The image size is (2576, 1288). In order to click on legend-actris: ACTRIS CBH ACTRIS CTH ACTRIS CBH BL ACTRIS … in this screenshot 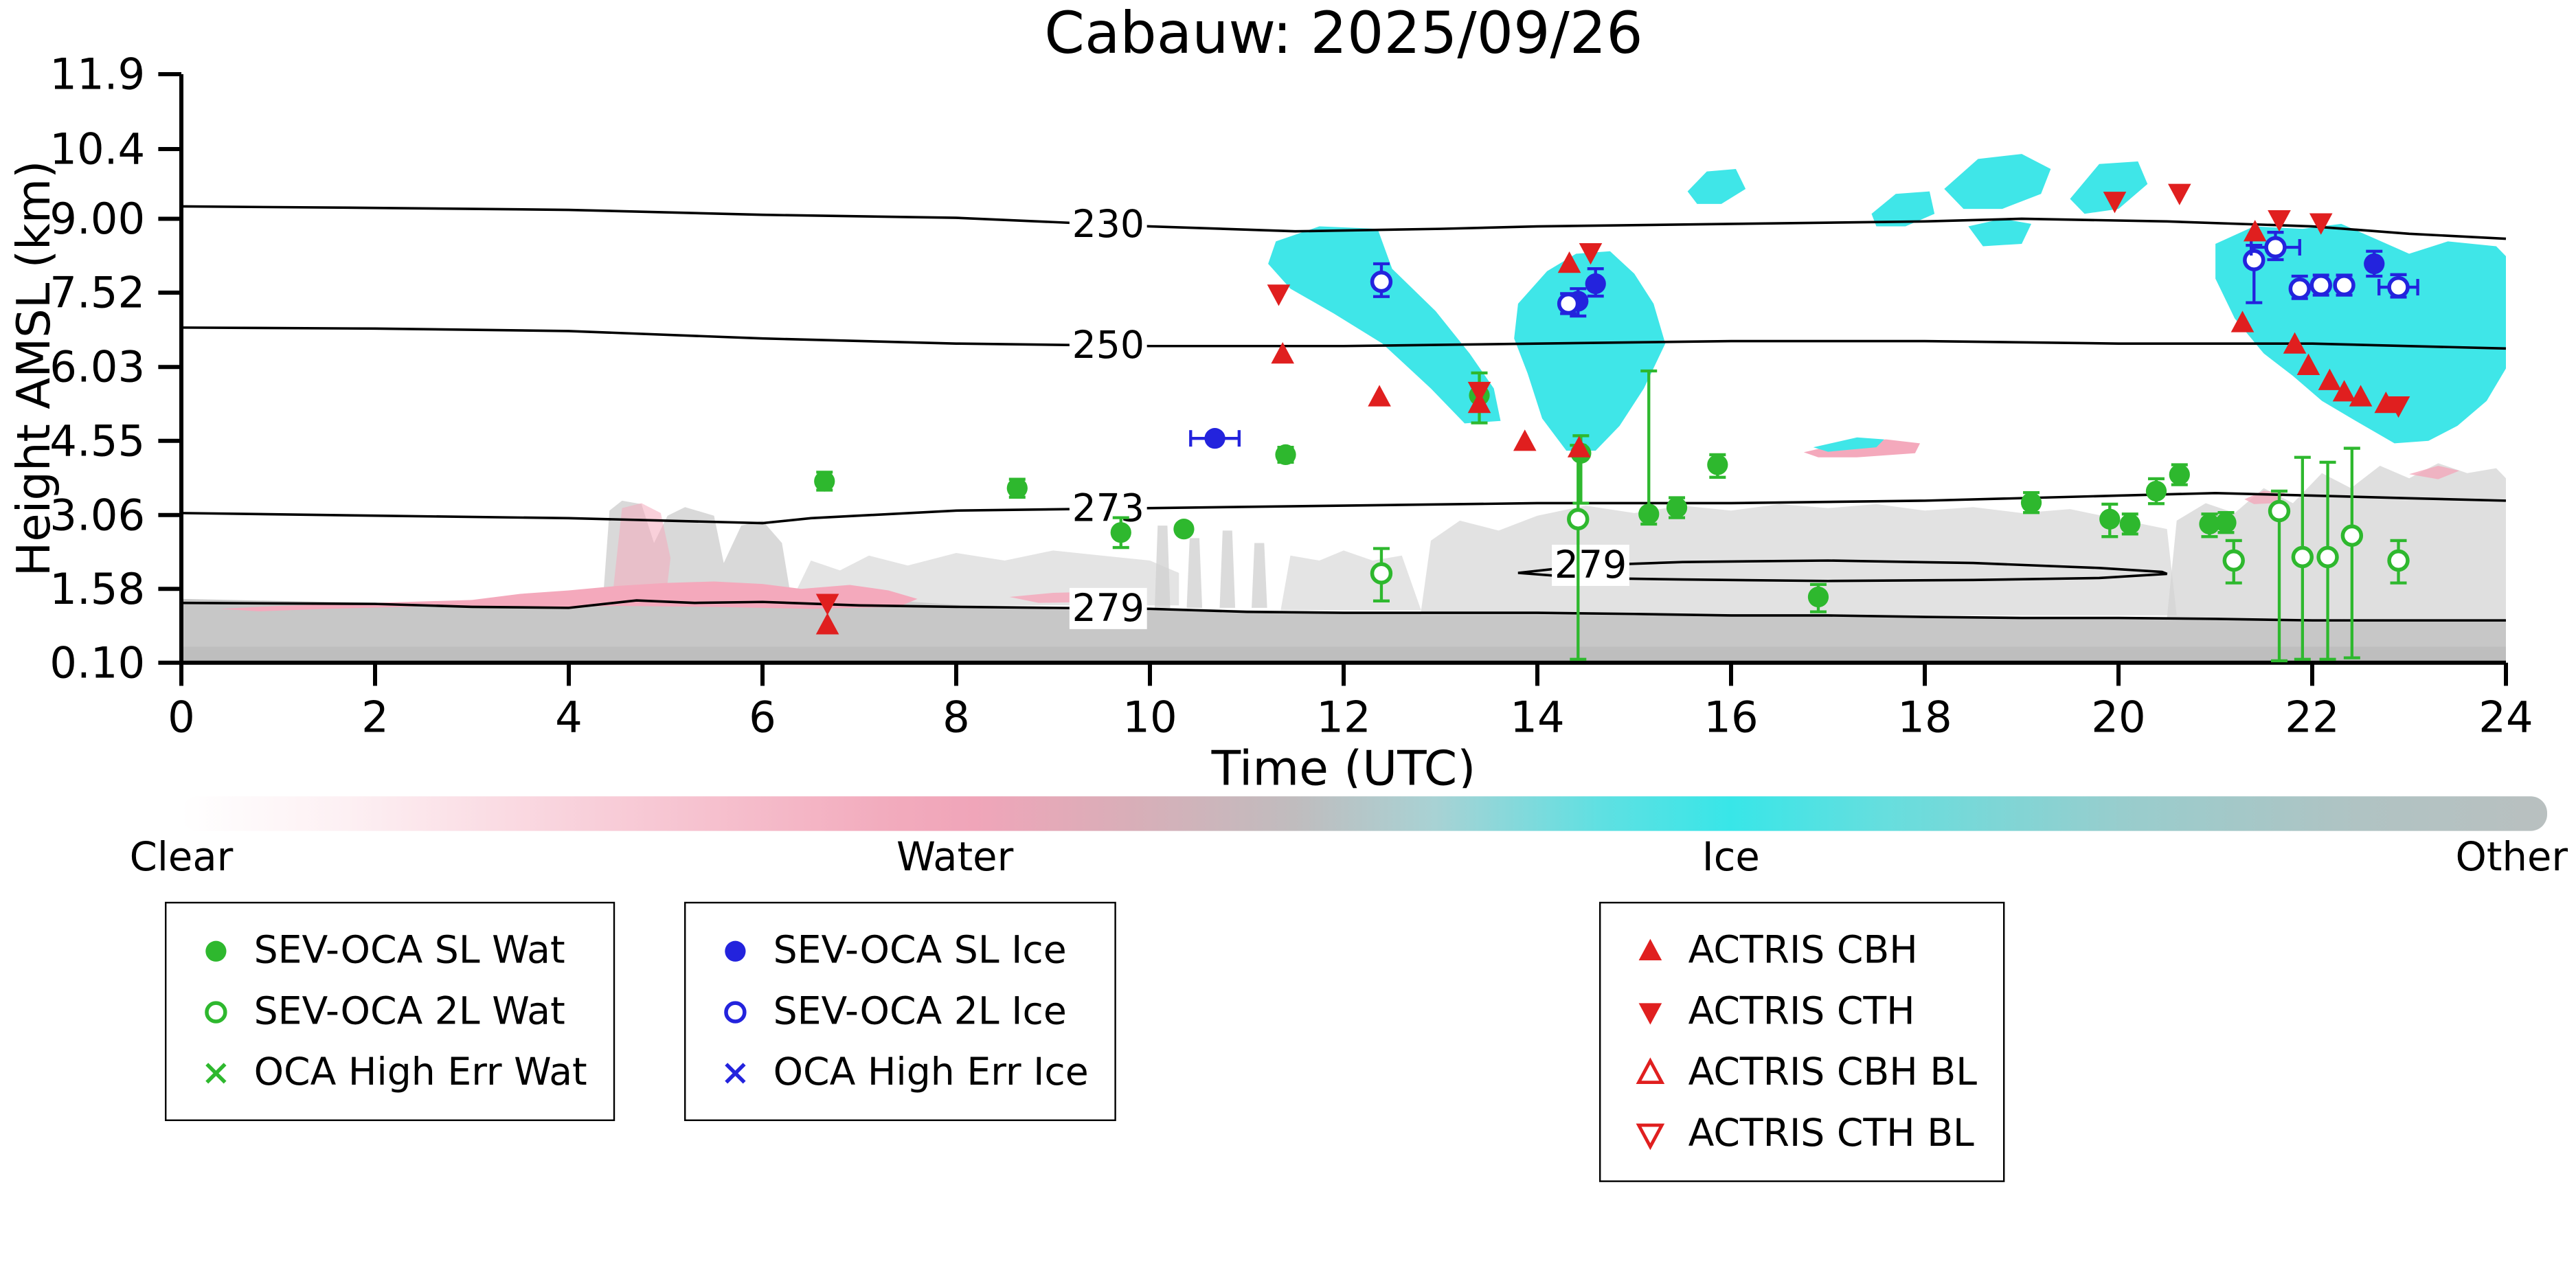, I will do `click(1802, 1041)`.